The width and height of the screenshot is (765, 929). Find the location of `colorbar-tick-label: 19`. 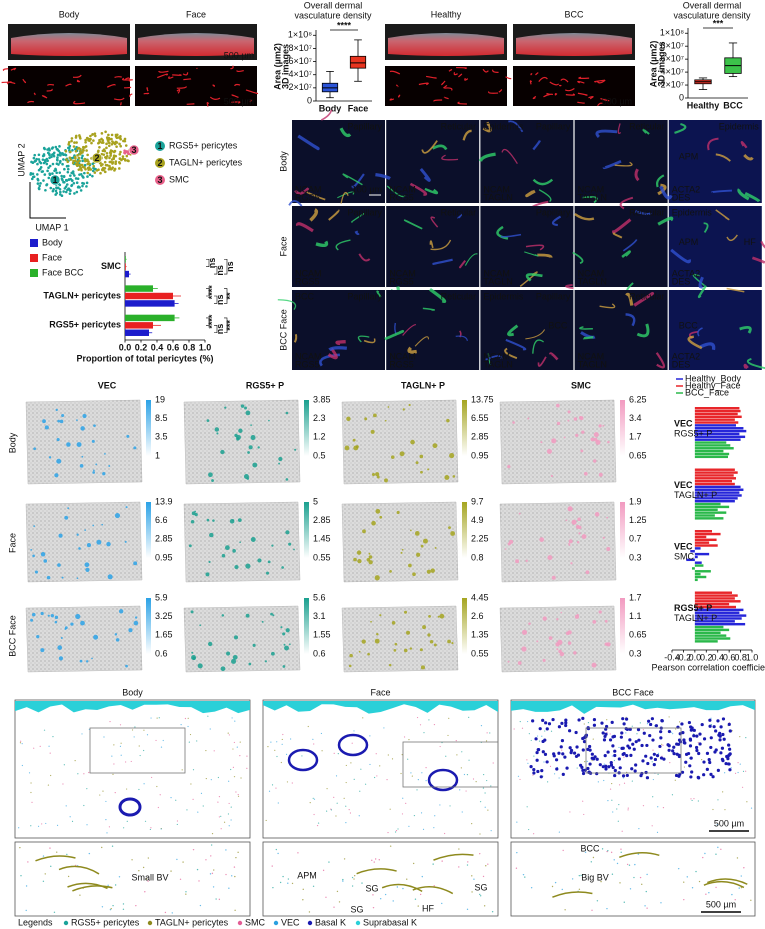

colorbar-tick-label: 19 is located at coordinates (160, 399).